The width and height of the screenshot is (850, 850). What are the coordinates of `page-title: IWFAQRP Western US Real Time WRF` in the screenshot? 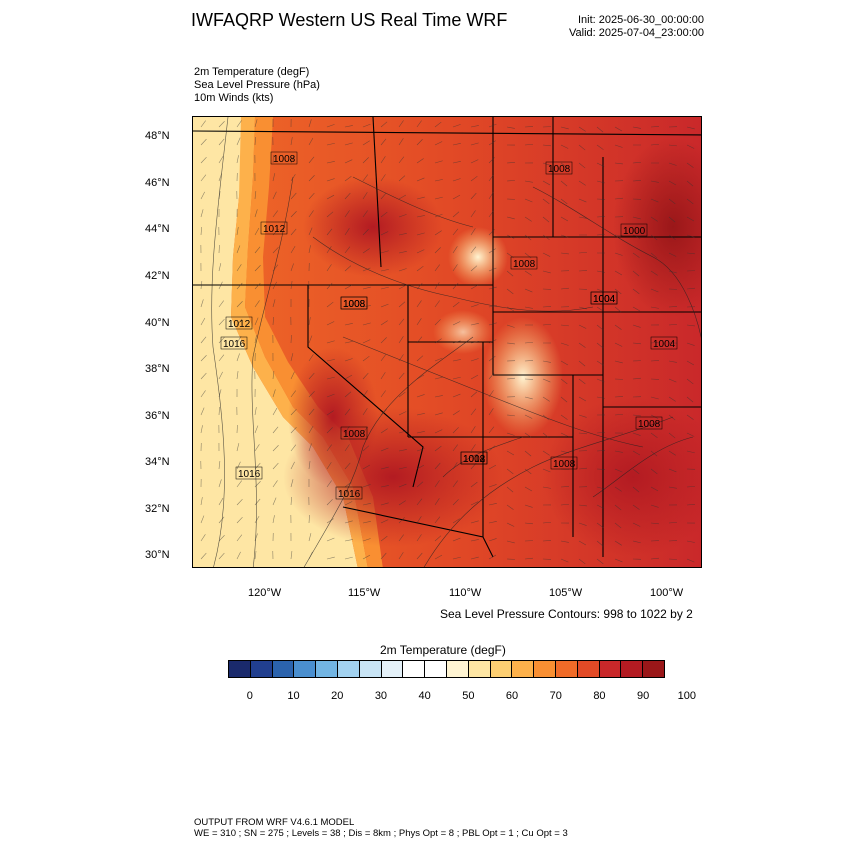 It's located at (349, 20).